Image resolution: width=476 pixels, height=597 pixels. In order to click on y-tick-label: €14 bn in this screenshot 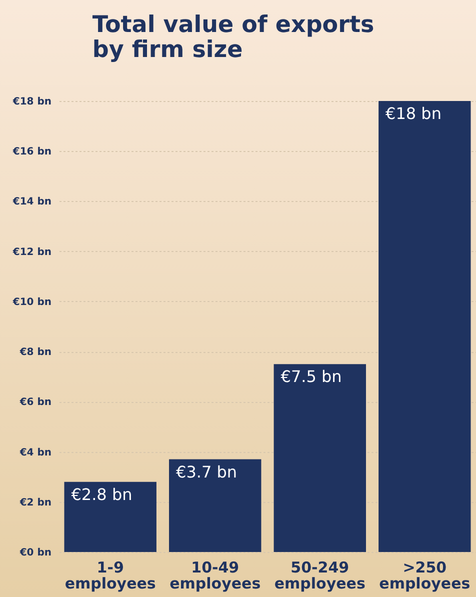, I will do `click(32, 202)`.